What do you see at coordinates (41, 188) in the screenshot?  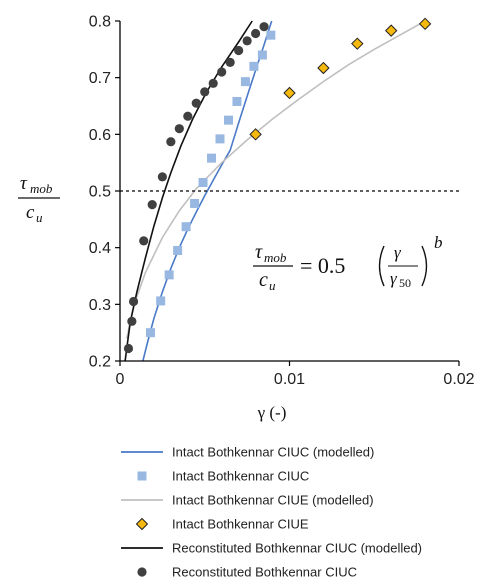 I see `y-title-num-sub: mob` at bounding box center [41, 188].